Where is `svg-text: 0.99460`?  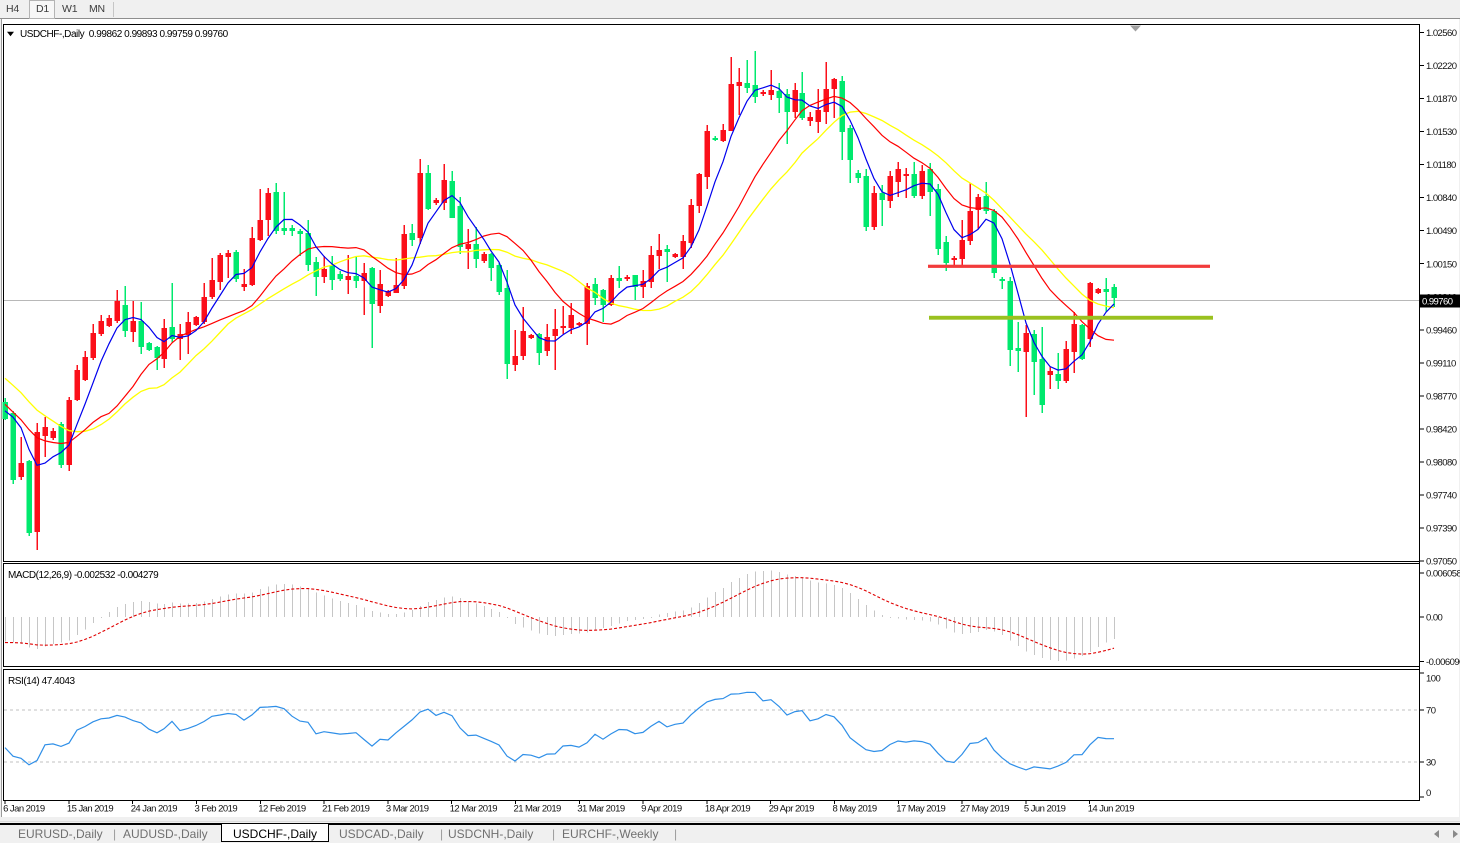 svg-text: 0.99460 is located at coordinates (1441, 330).